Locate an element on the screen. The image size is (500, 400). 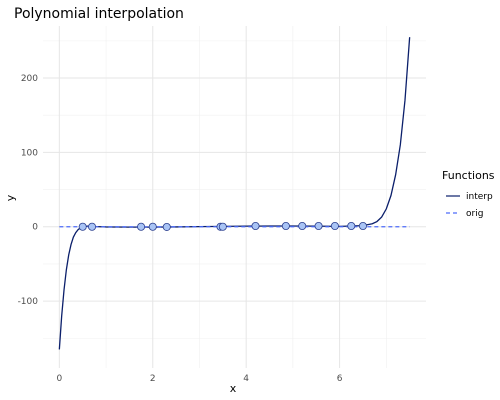
legend-label-interp: interp is located at coordinates (479, 197).